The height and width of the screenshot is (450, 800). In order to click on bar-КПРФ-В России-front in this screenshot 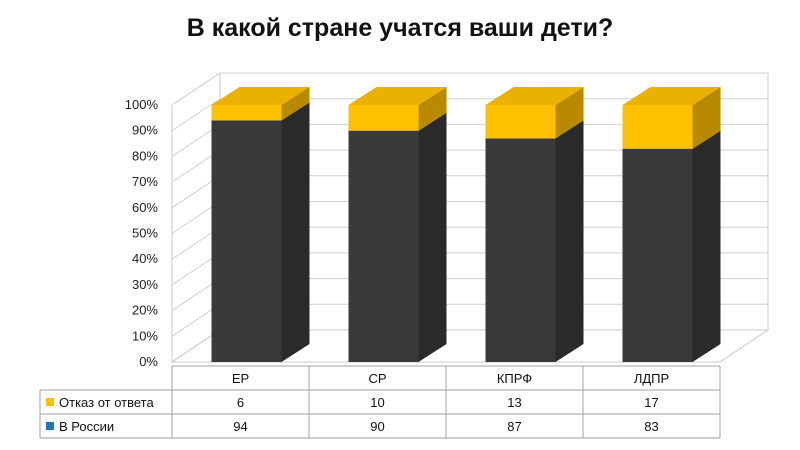, I will do `click(520, 250)`.